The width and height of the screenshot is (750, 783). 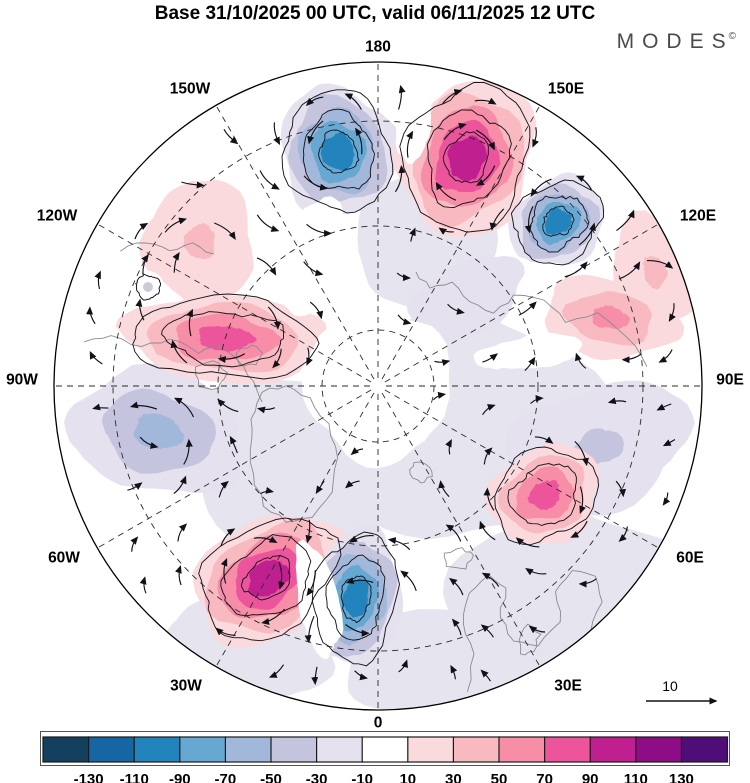 I want to click on copyright-icon: ©, so click(x=732, y=36).